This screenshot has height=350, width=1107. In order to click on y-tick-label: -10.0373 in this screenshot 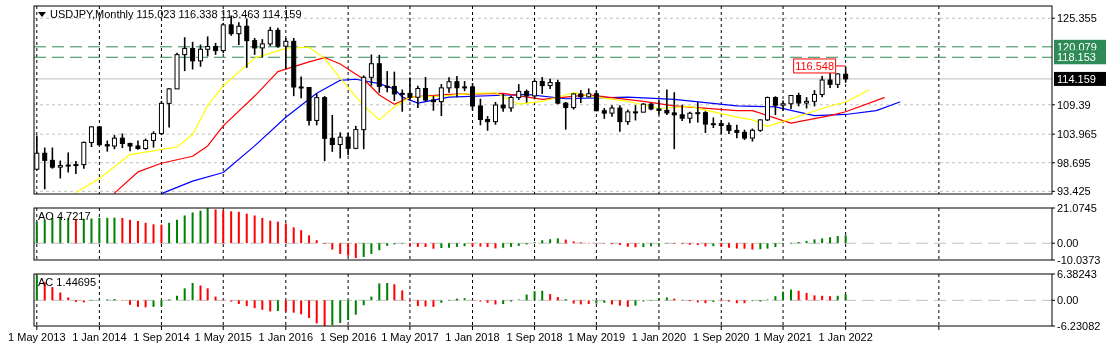, I will do `click(1079, 260)`.